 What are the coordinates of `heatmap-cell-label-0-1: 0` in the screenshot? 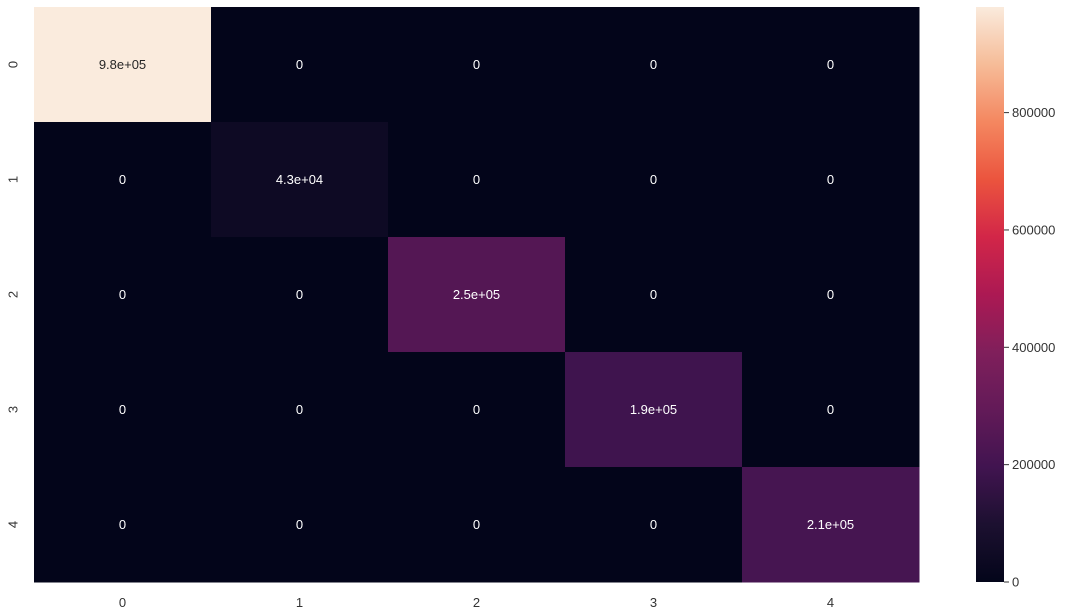 It's located at (299, 64).